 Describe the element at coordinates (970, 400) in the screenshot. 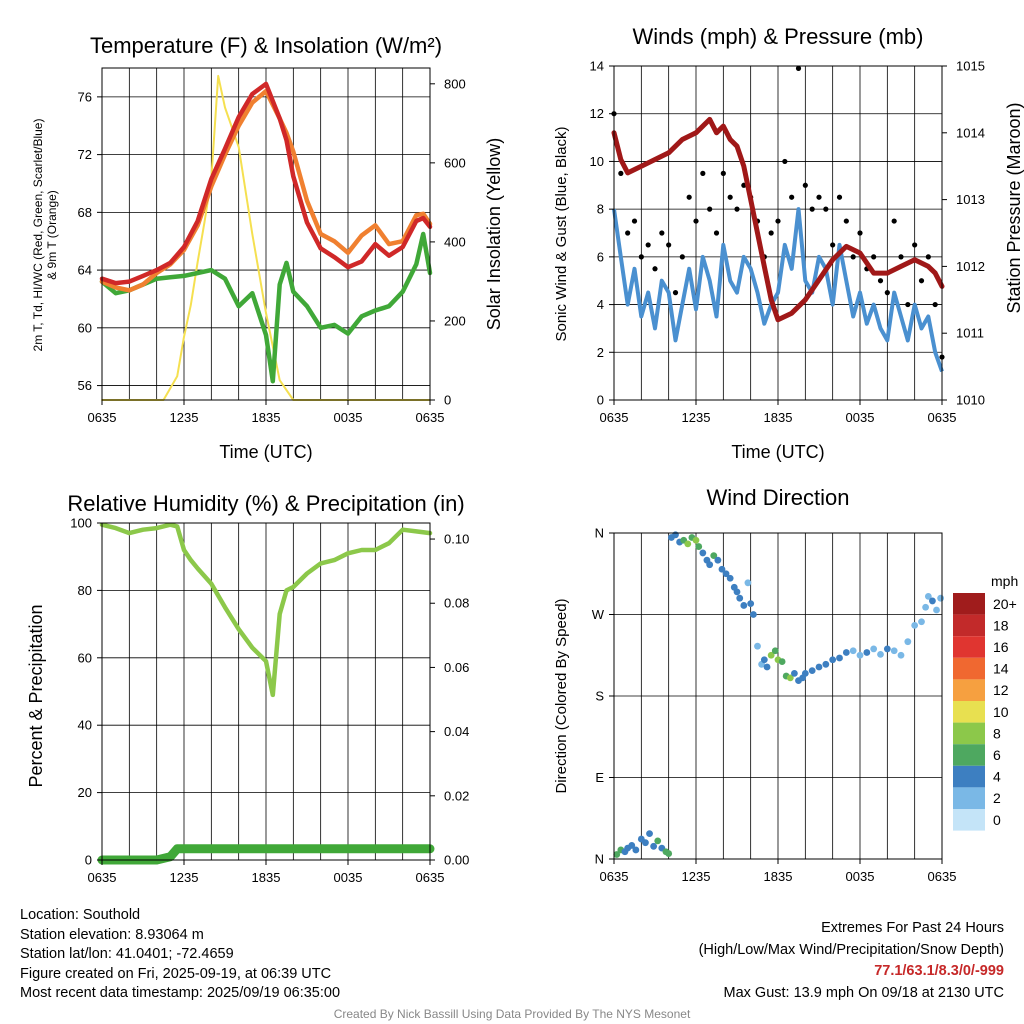

I see `winds-y2-tick-label: 1010` at that location.